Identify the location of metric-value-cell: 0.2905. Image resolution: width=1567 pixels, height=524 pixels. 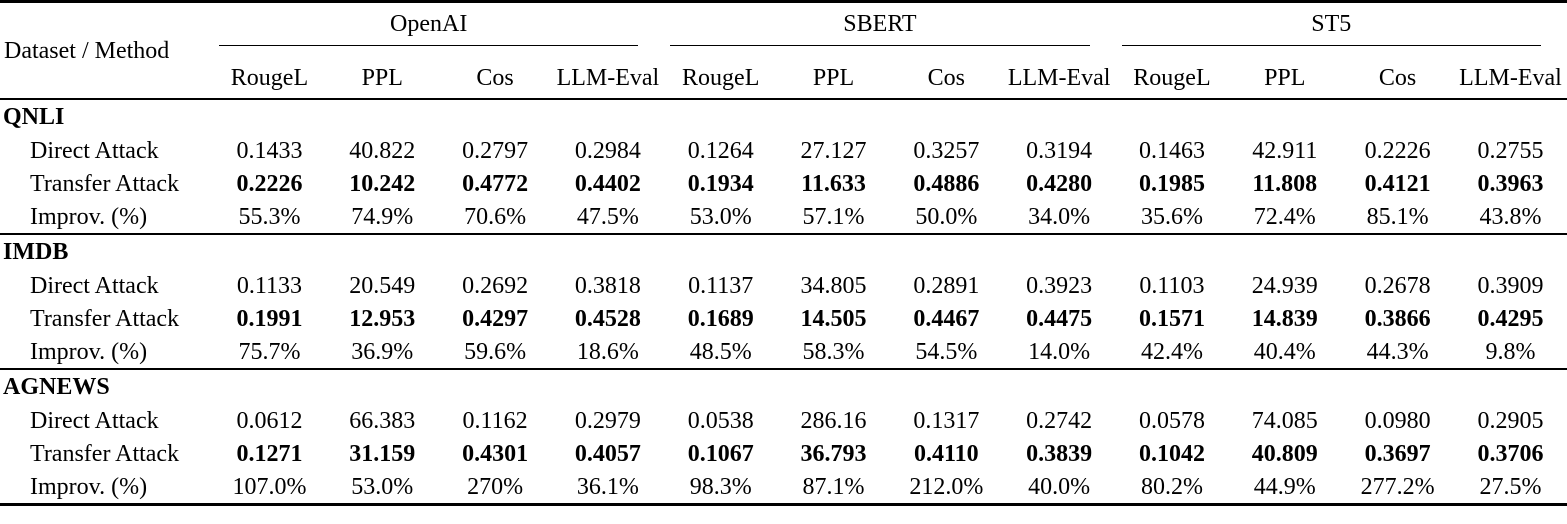
(1510, 420).